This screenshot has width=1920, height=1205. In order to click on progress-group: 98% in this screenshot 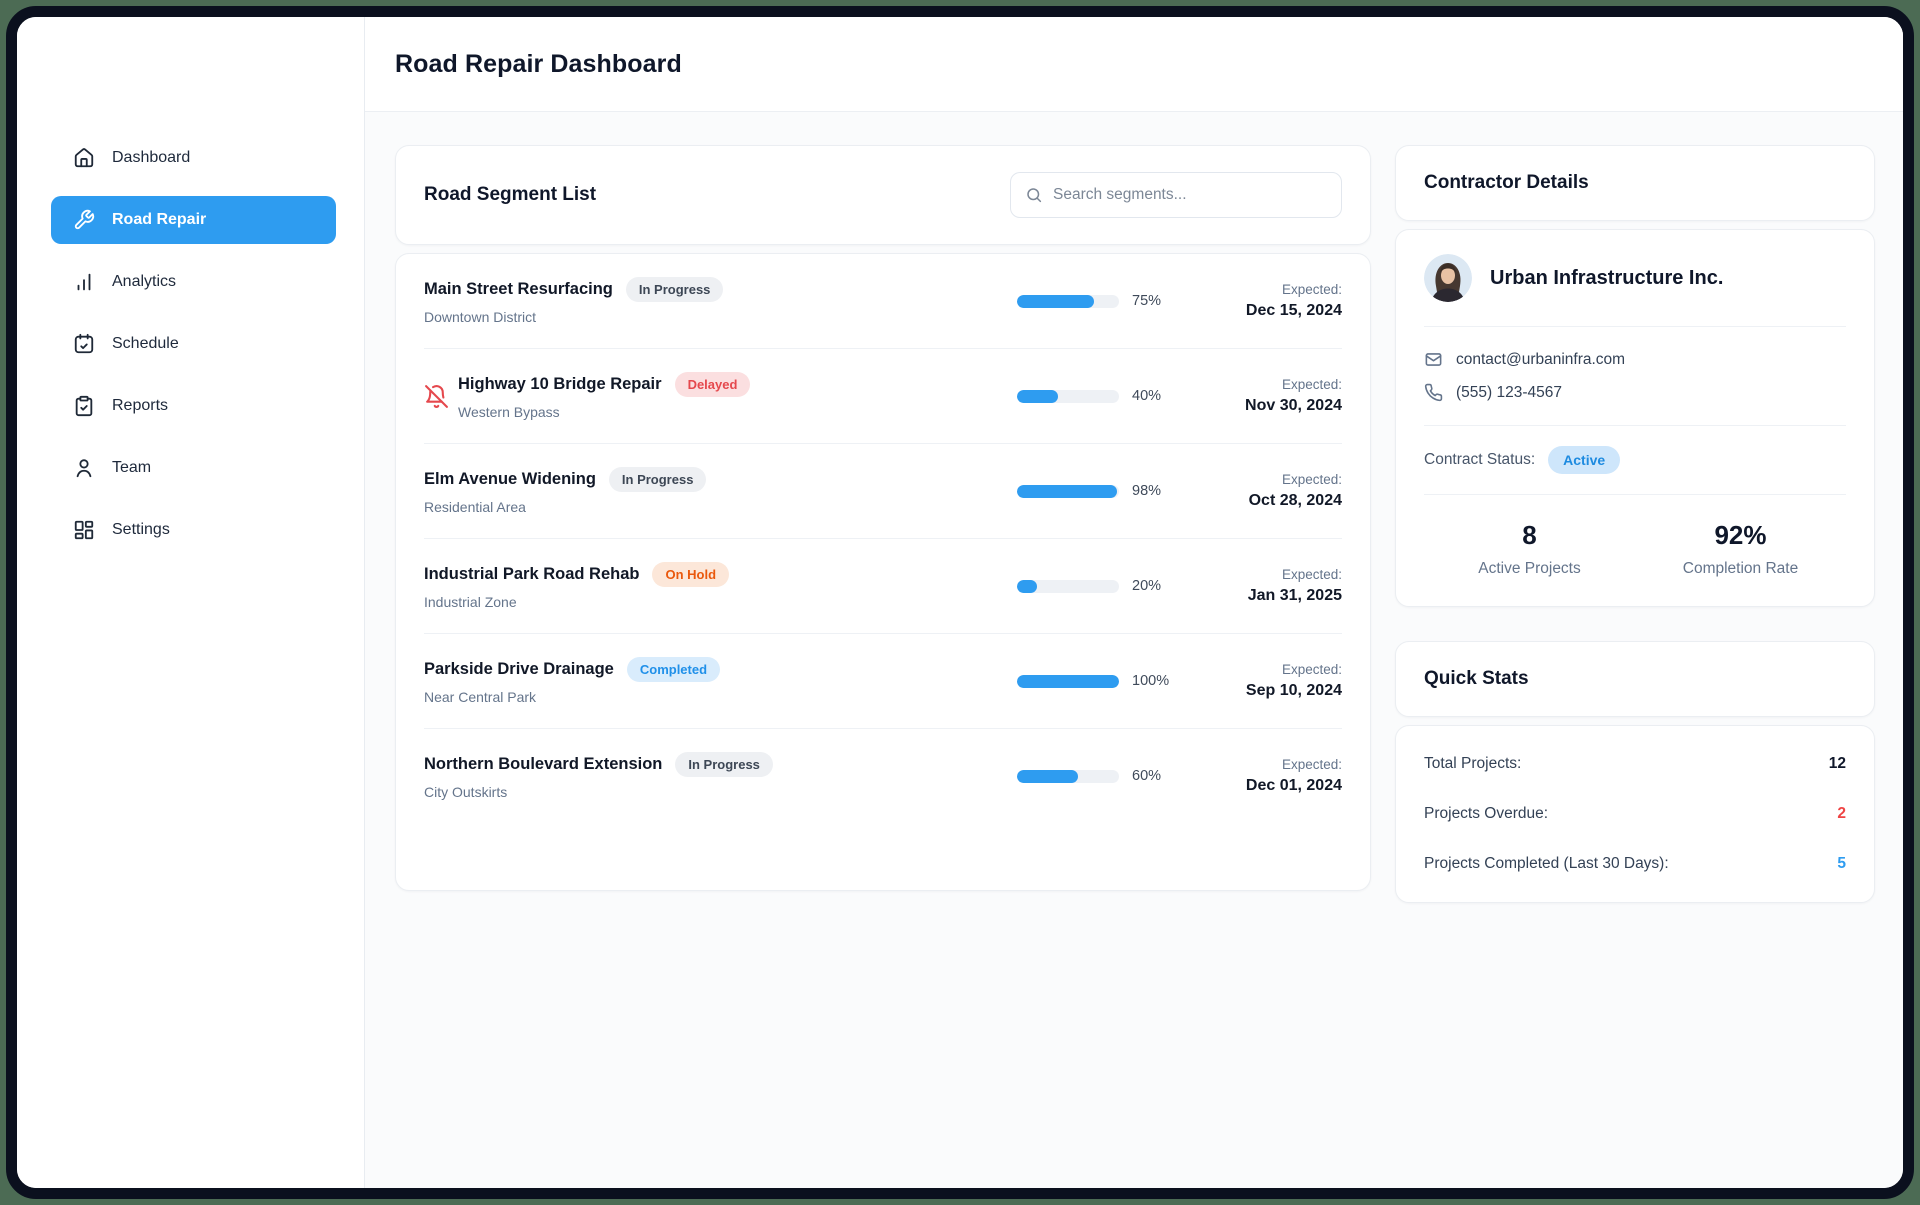, I will do `click(1099, 491)`.